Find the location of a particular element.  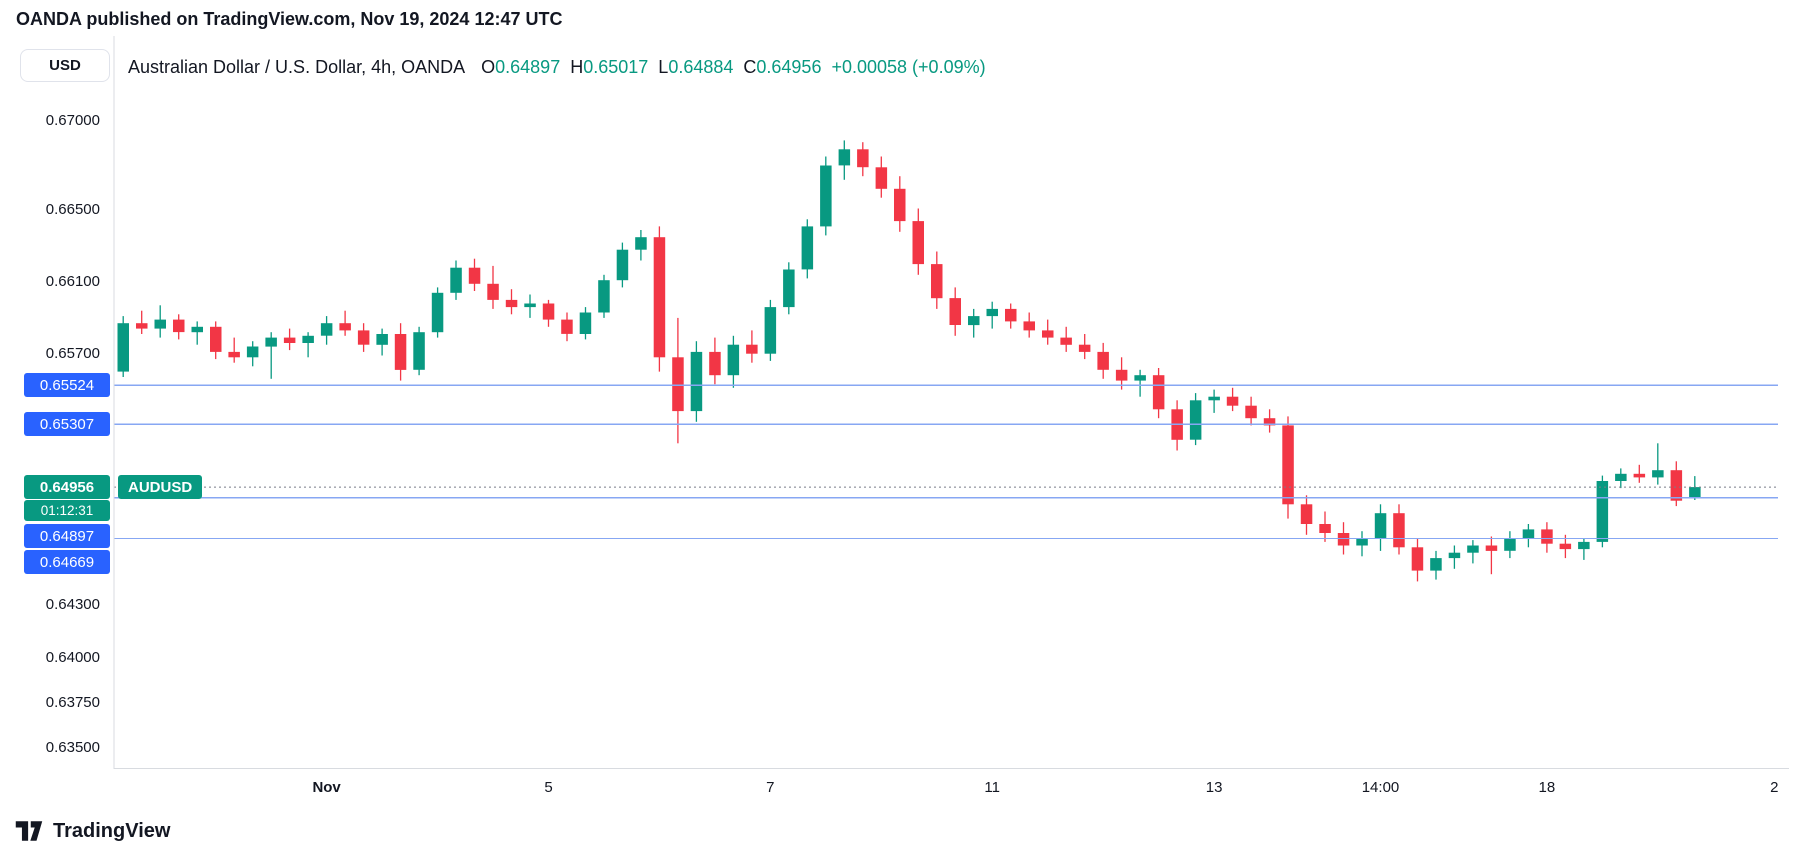

time-tick-label: 11 is located at coordinates (992, 787).